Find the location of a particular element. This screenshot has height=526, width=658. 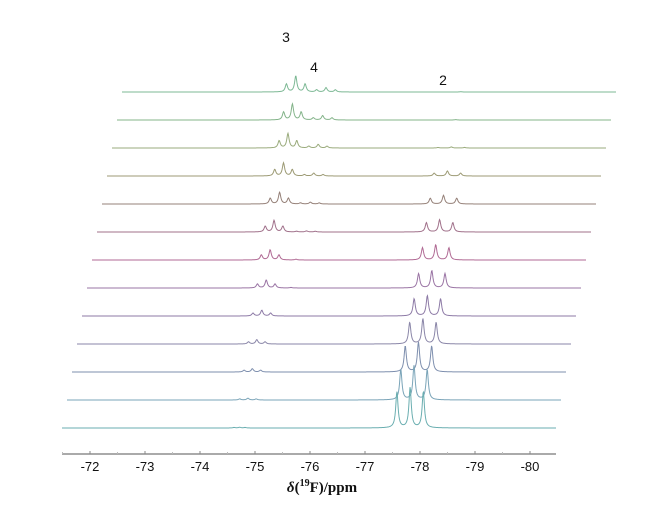

x-tick-label: -77 is located at coordinates (365, 466).